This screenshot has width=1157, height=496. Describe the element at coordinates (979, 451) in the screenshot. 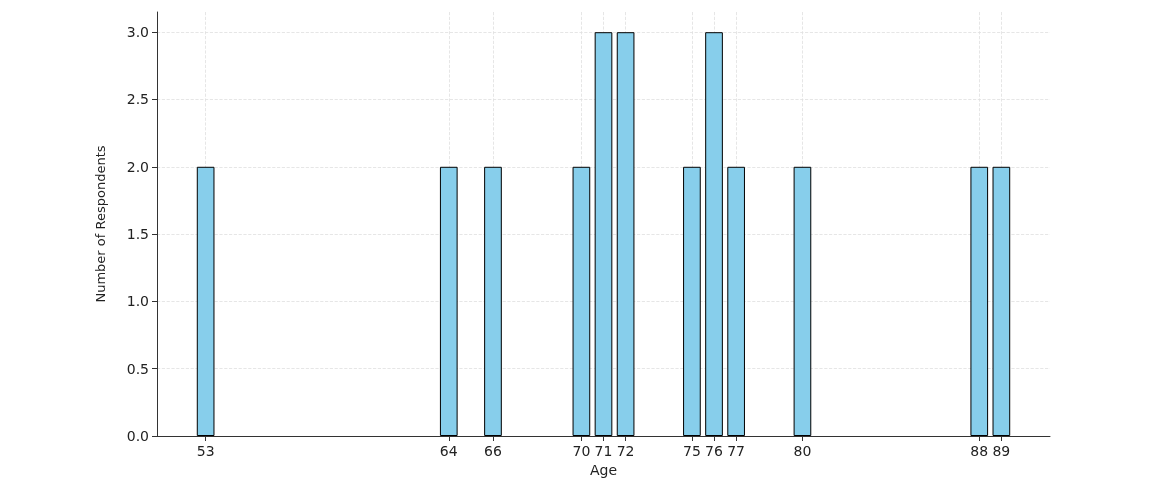

I see `x-tick-label: 88` at that location.